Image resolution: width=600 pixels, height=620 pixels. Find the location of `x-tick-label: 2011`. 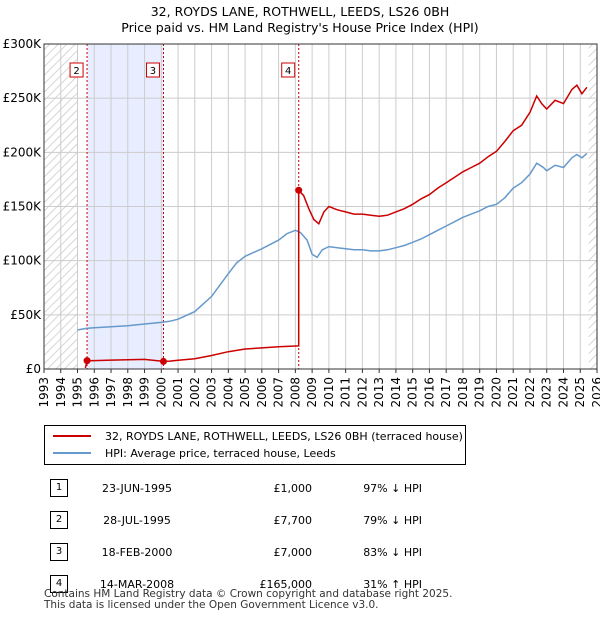

x-tick-label: 2011 is located at coordinates (346, 392).